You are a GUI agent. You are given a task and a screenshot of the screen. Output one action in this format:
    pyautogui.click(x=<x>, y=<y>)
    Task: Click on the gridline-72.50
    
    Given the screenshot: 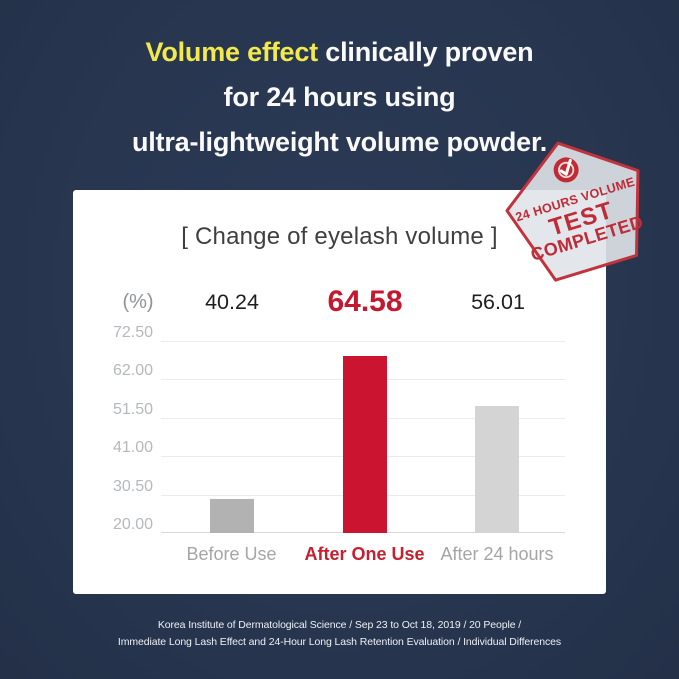 What is the action you would take?
    pyautogui.click(x=363, y=341)
    